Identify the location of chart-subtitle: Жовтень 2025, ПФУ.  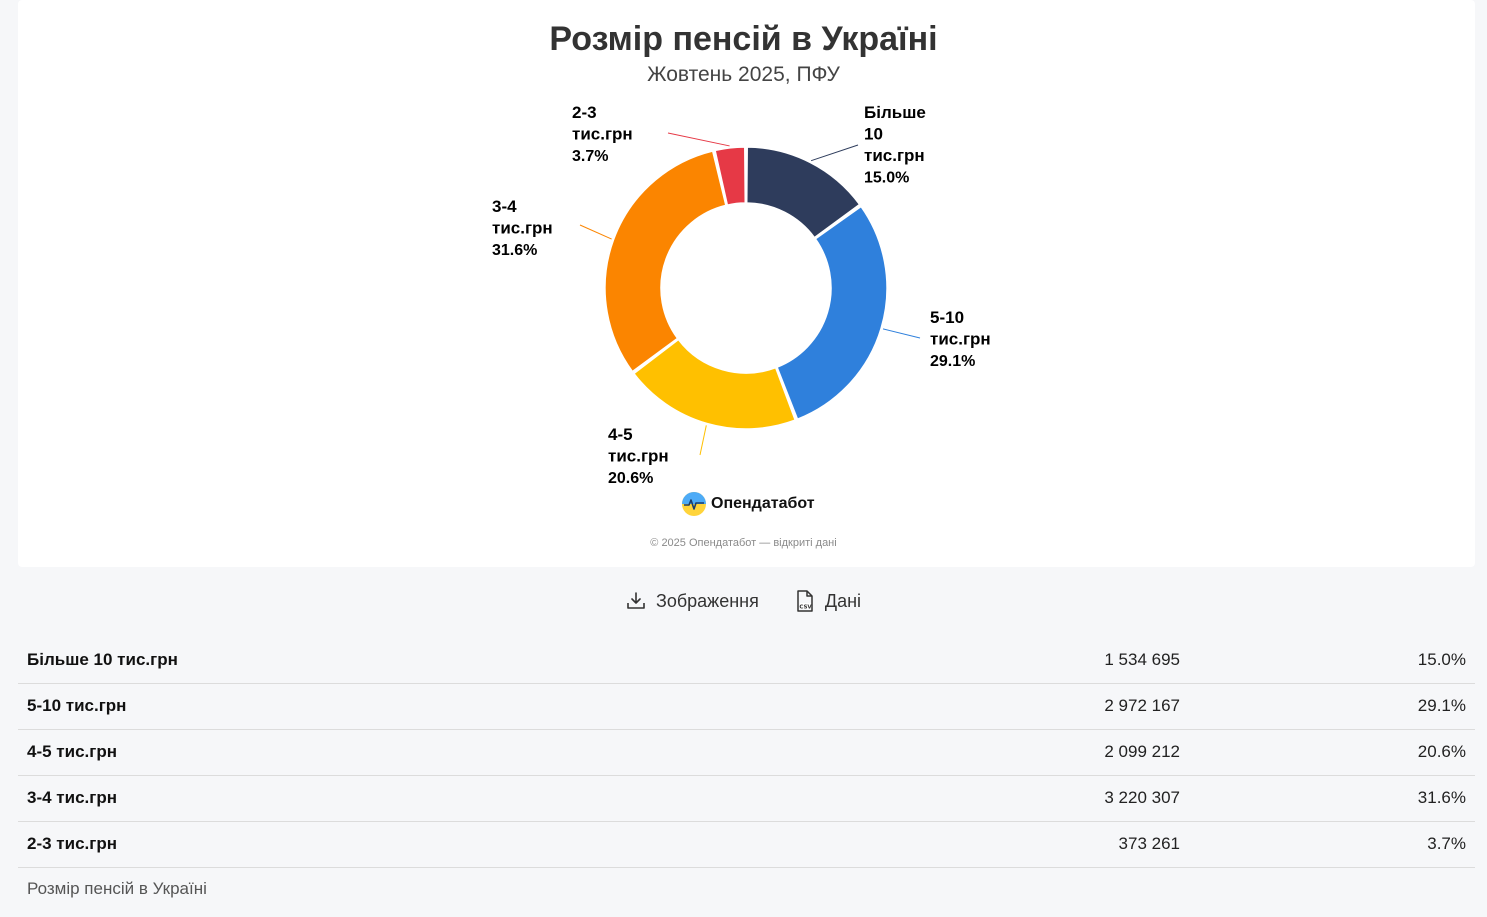
(743, 74).